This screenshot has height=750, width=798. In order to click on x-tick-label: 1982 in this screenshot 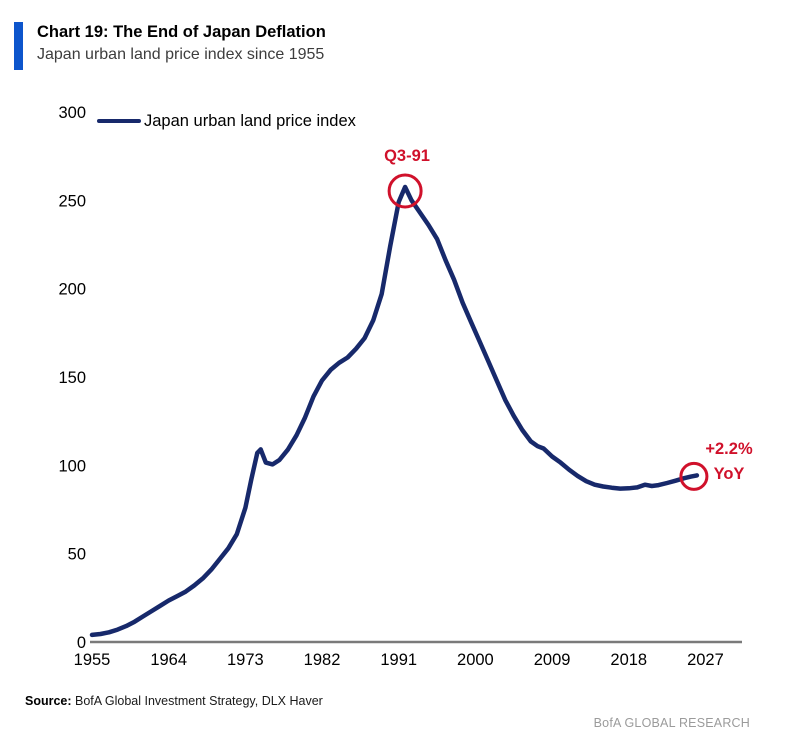, I will do `click(322, 660)`.